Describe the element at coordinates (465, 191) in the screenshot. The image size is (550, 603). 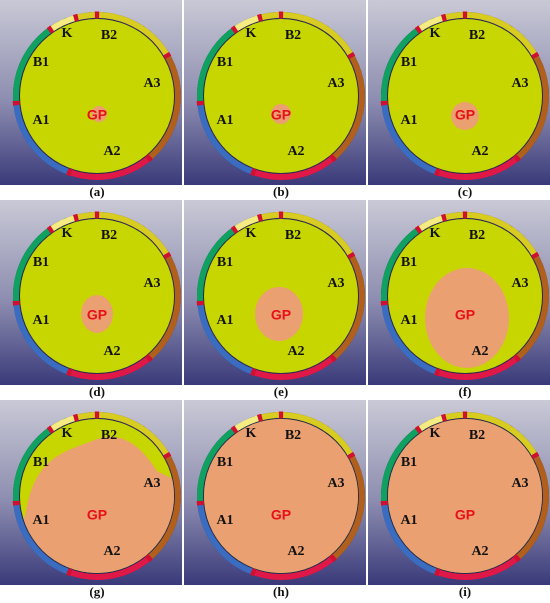
I see `panel-caption: (c)` at that location.